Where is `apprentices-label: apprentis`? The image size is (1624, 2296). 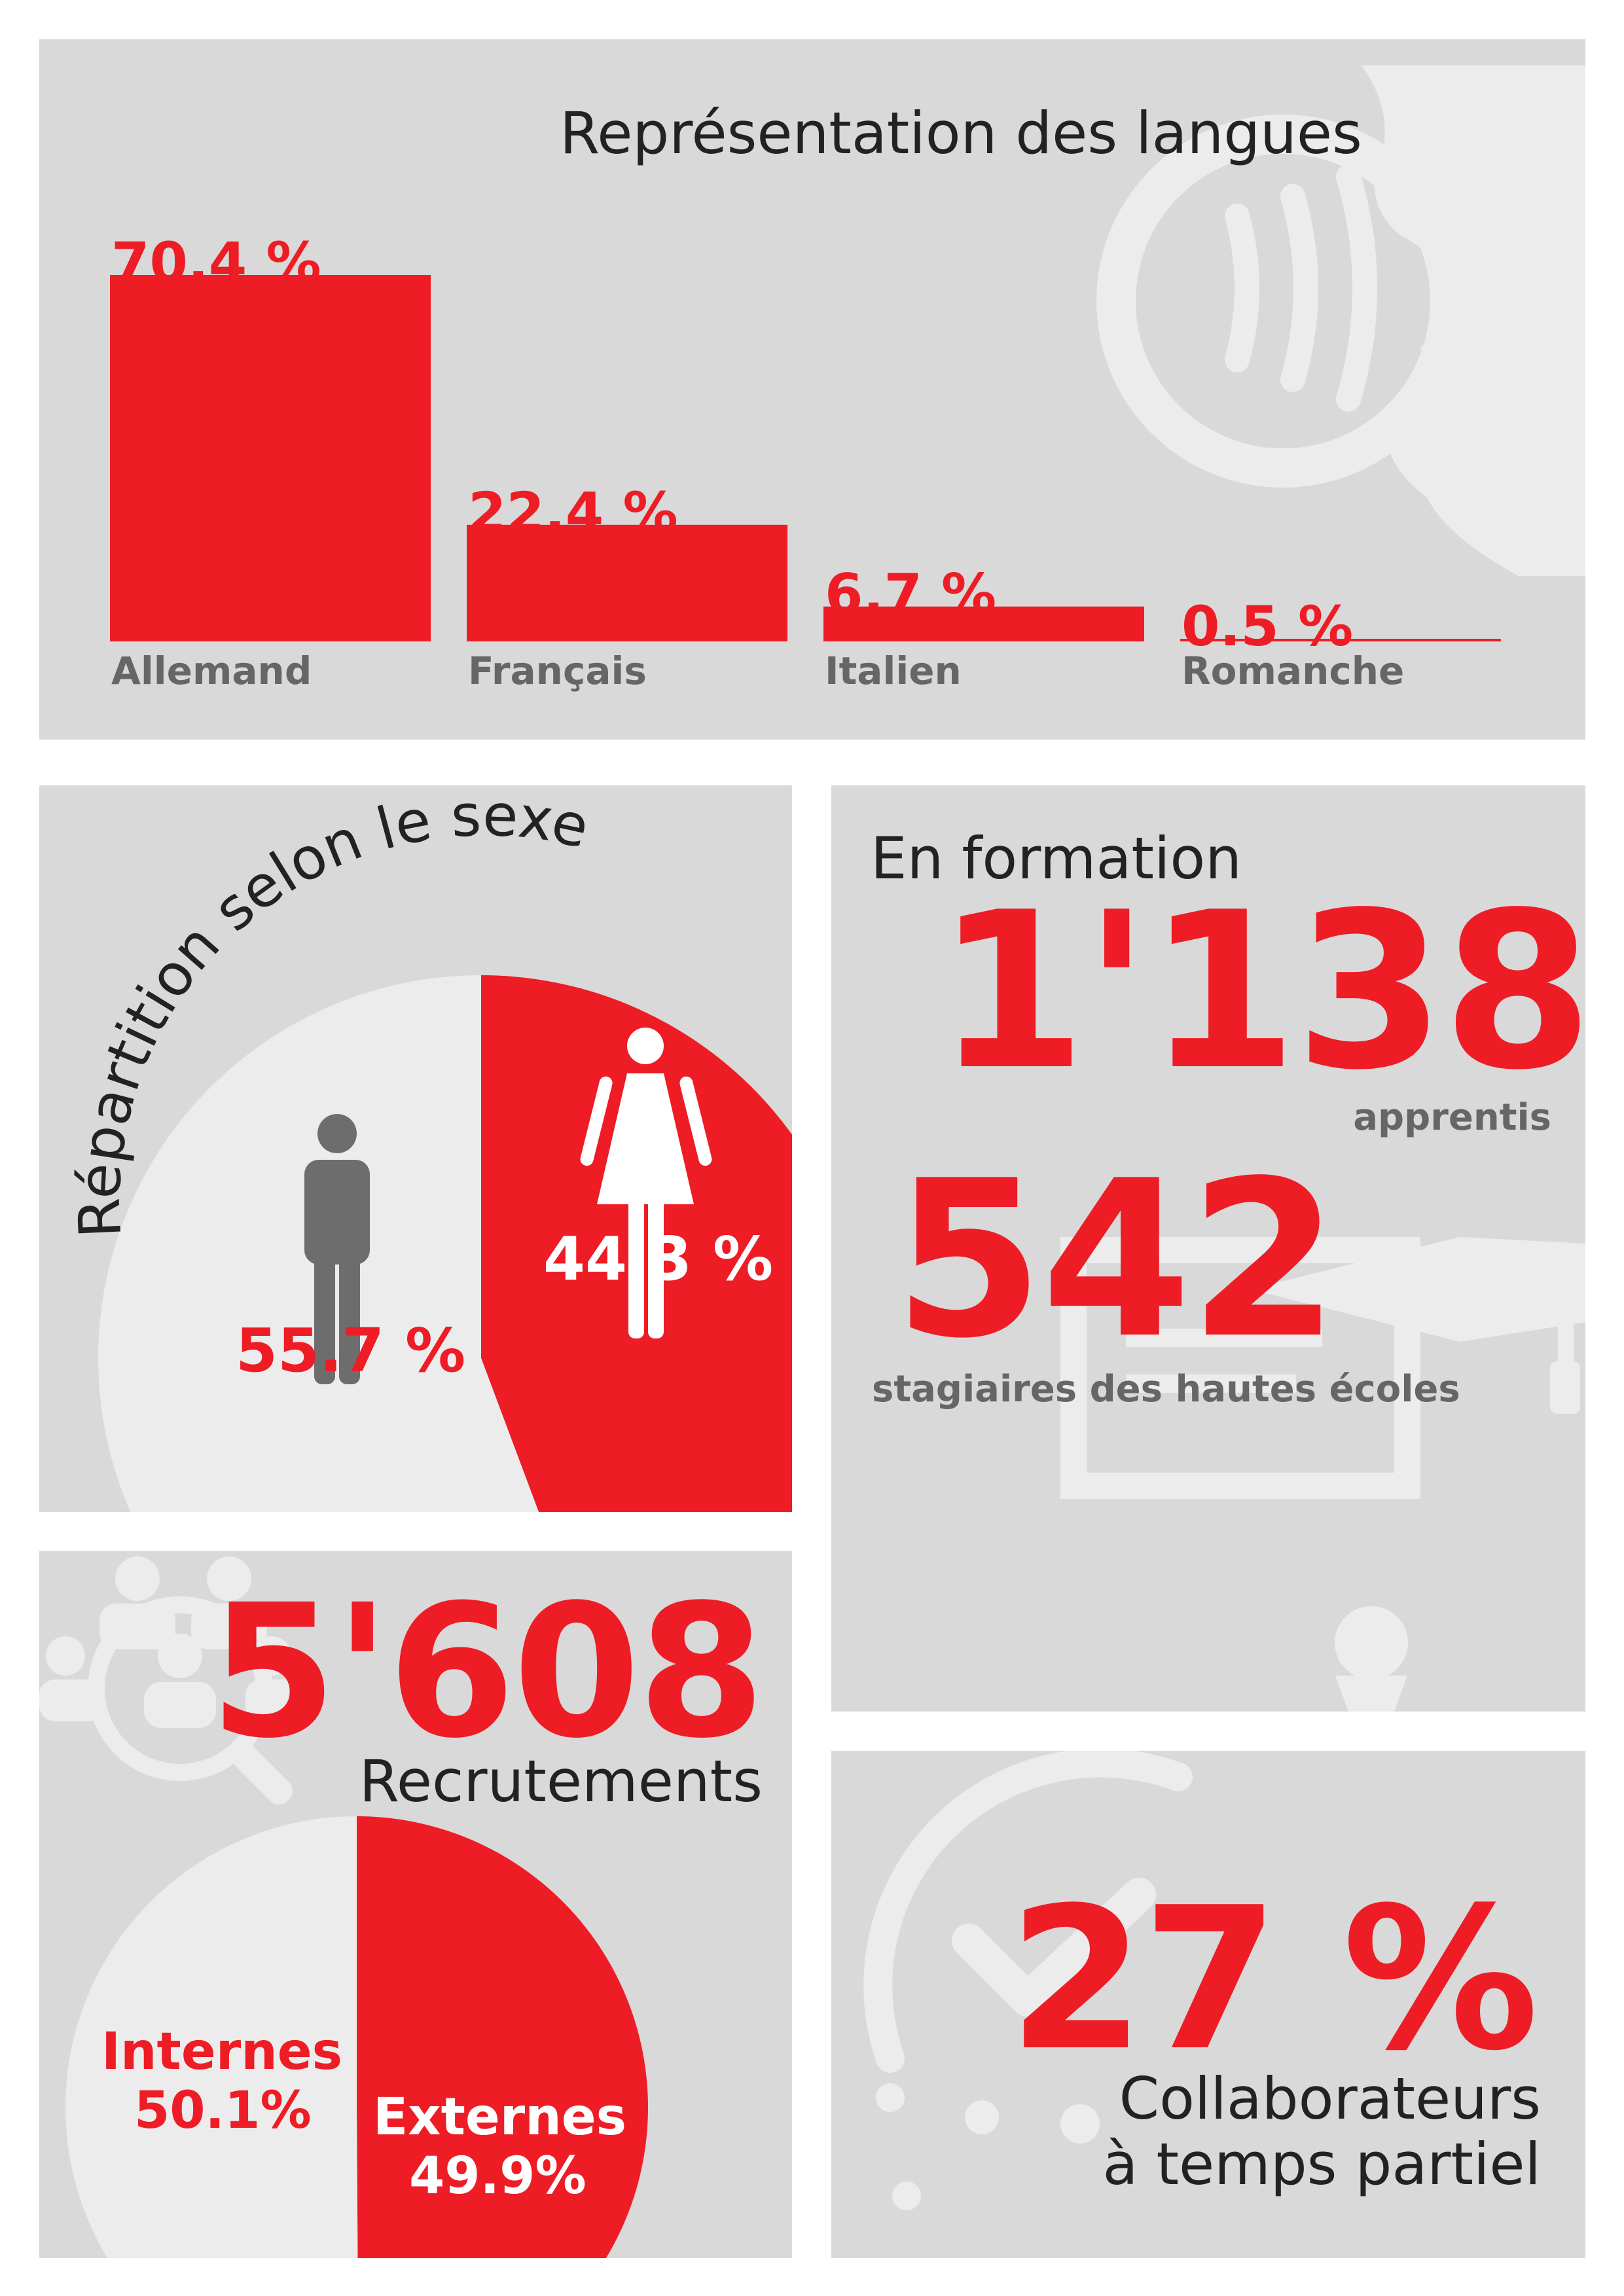 apprentices-label: apprentis is located at coordinates (1452, 1117).